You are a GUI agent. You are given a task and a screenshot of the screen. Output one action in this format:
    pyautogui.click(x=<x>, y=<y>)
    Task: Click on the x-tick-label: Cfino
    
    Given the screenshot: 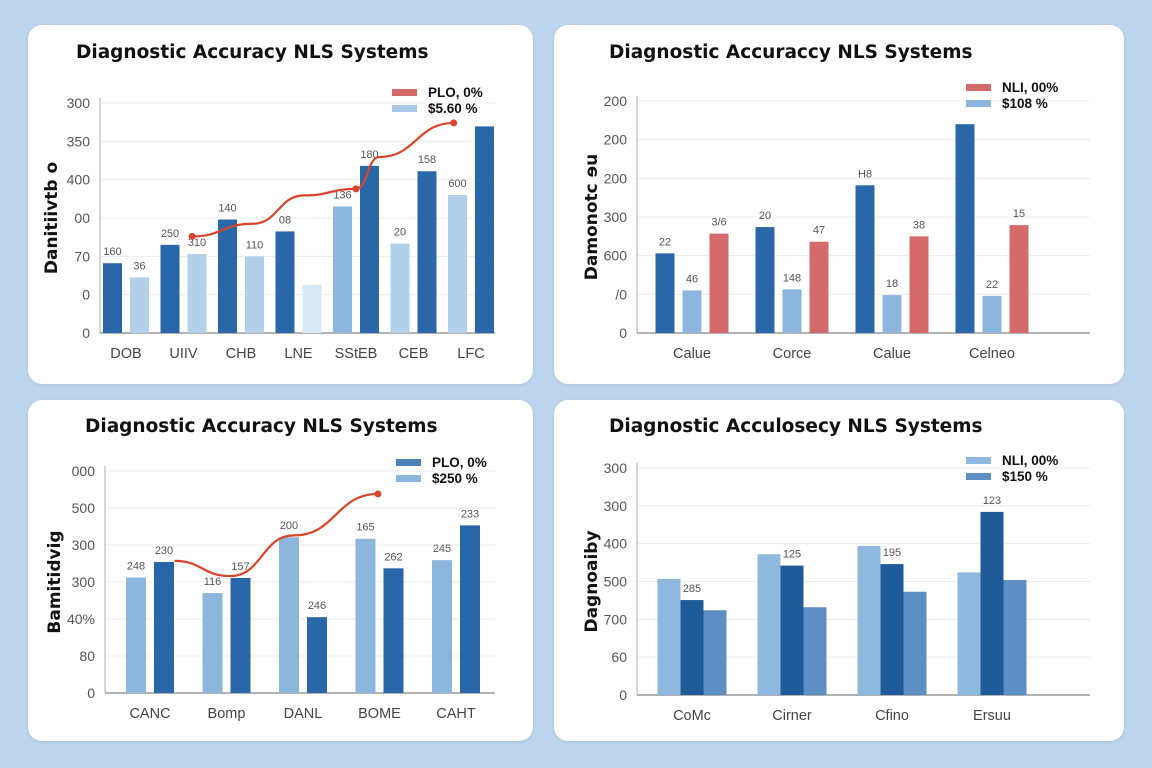 What is the action you would take?
    pyautogui.click(x=892, y=716)
    